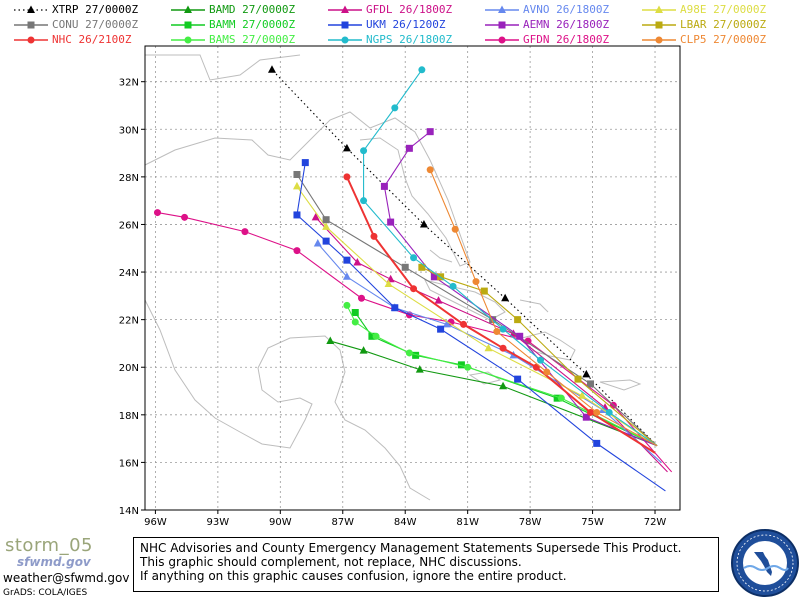  I want to click on legend-label-aemn: AEMN 26/1800Z, so click(566, 24).